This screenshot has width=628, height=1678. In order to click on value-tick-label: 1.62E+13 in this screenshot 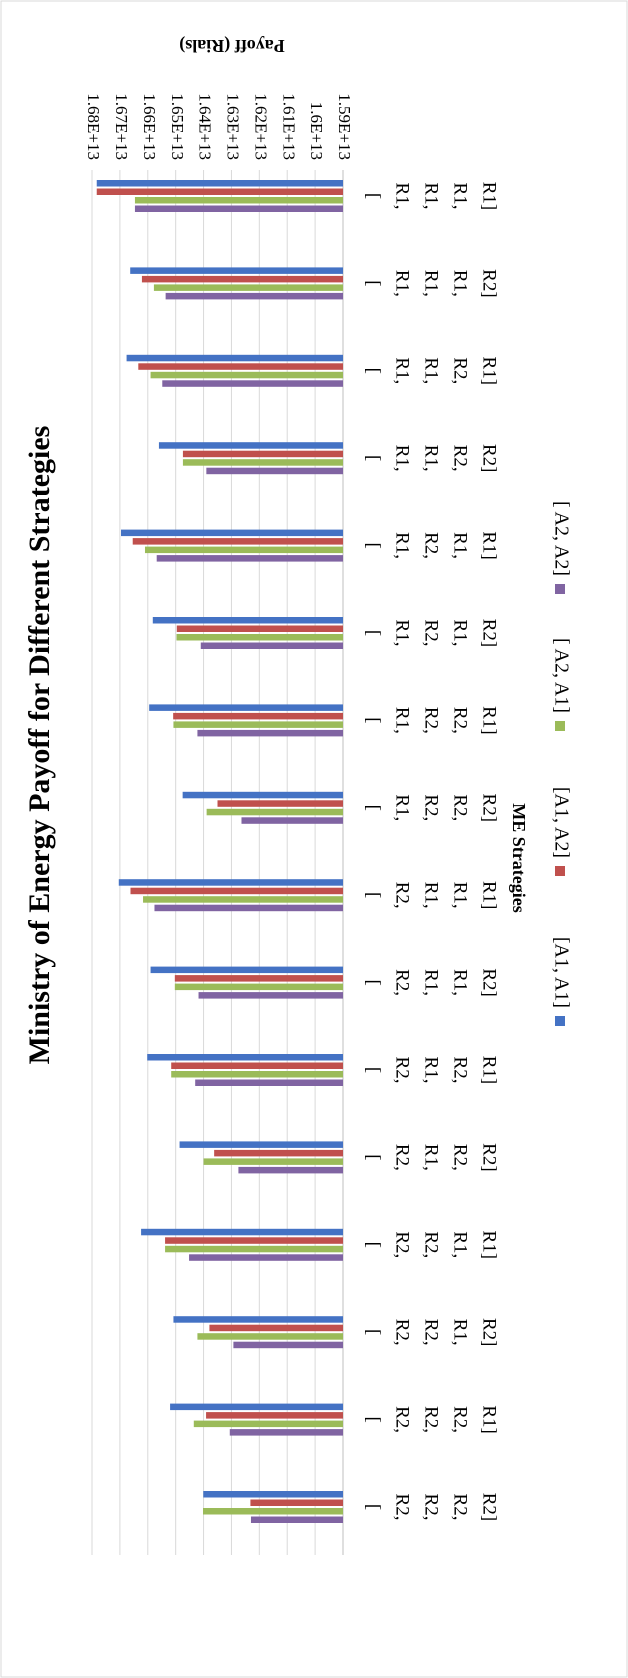, I will do `click(260, 126)`.